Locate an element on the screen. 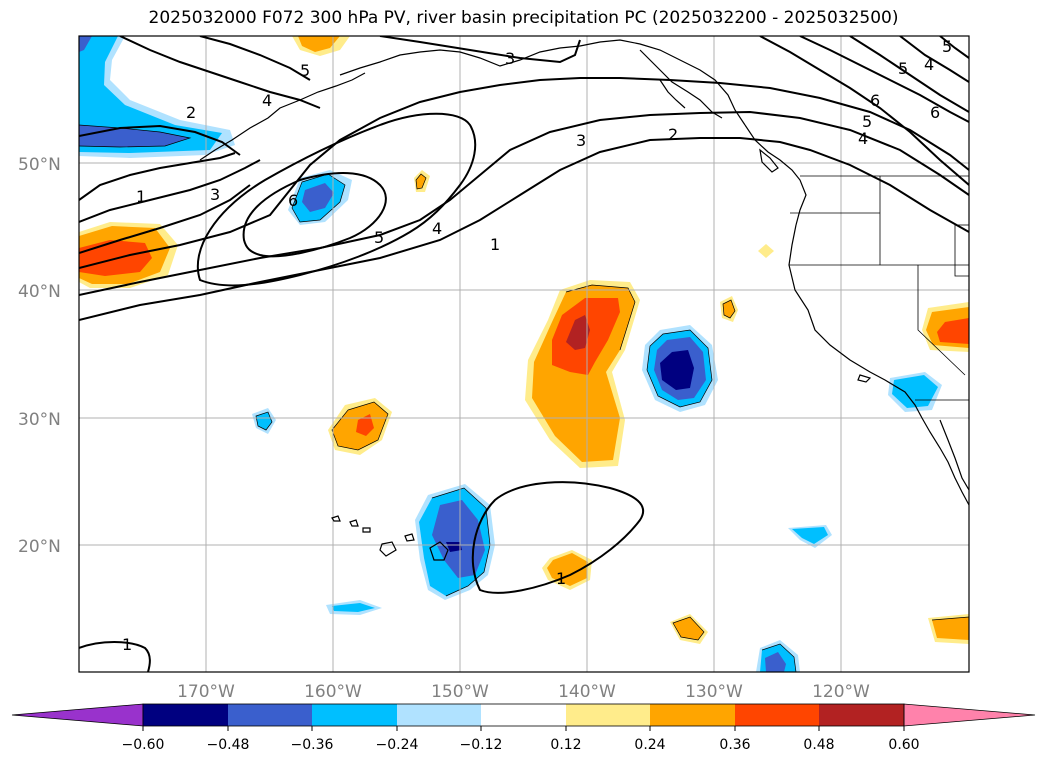 The height and width of the screenshot is (765, 1047). clabel-6-center: 6 is located at coordinates (293, 200).